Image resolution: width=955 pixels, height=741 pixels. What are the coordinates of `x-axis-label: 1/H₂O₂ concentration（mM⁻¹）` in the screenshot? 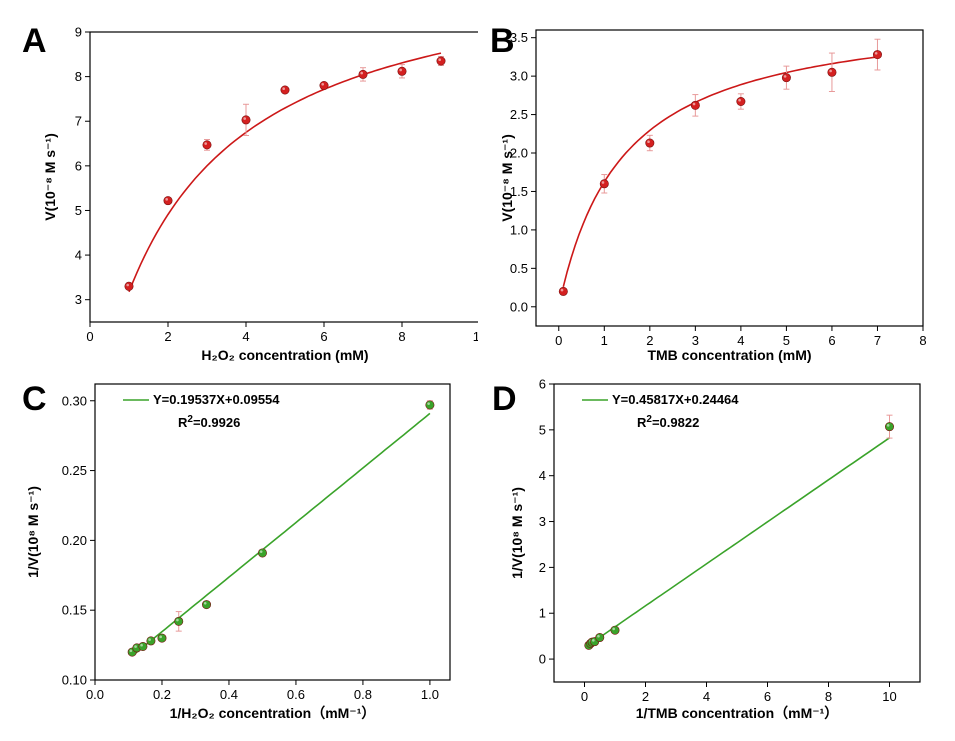 It's located at (273, 713).